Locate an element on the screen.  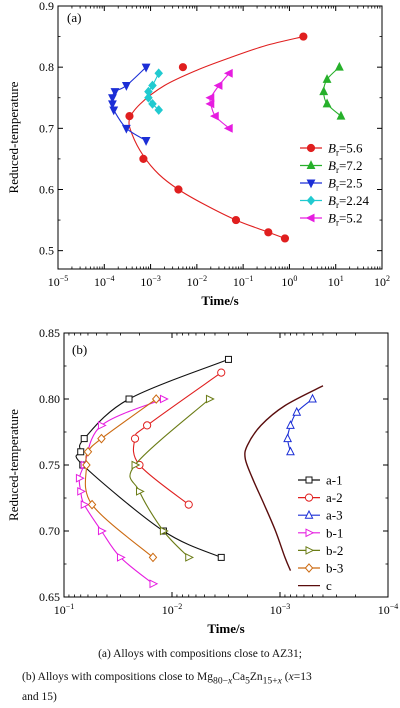
panel-b-series-b-3-legend-label: b-3 is located at coordinates (334, 568).